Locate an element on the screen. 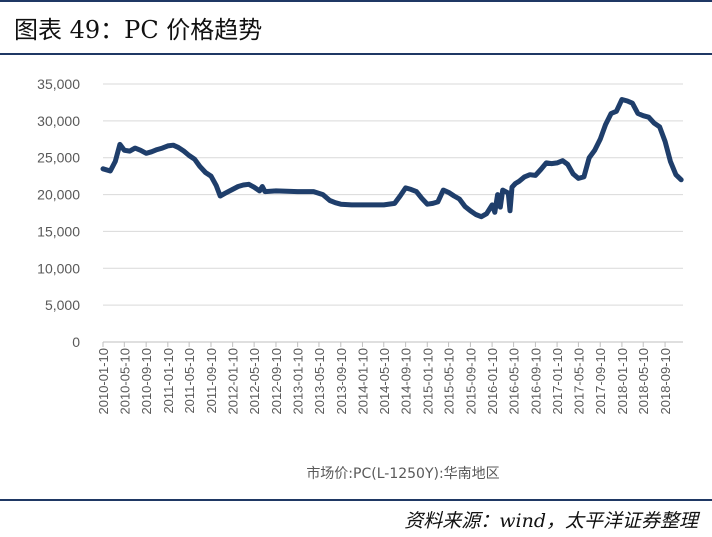  x-tick-label: 2014-09-10 is located at coordinates (406, 381).